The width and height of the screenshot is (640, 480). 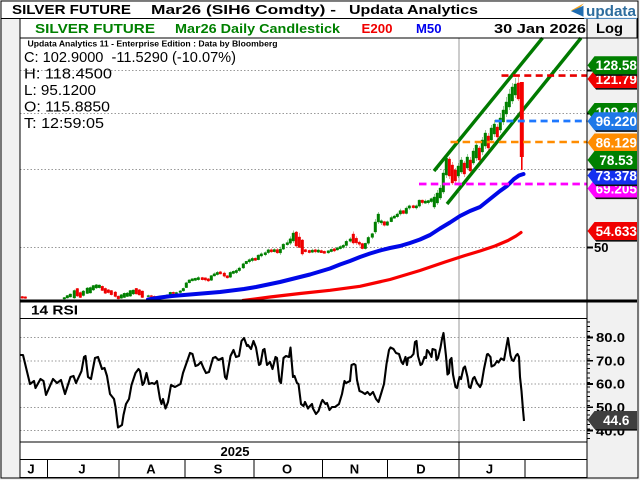 I want to click on svg-text: 86.129, so click(x=616, y=142).